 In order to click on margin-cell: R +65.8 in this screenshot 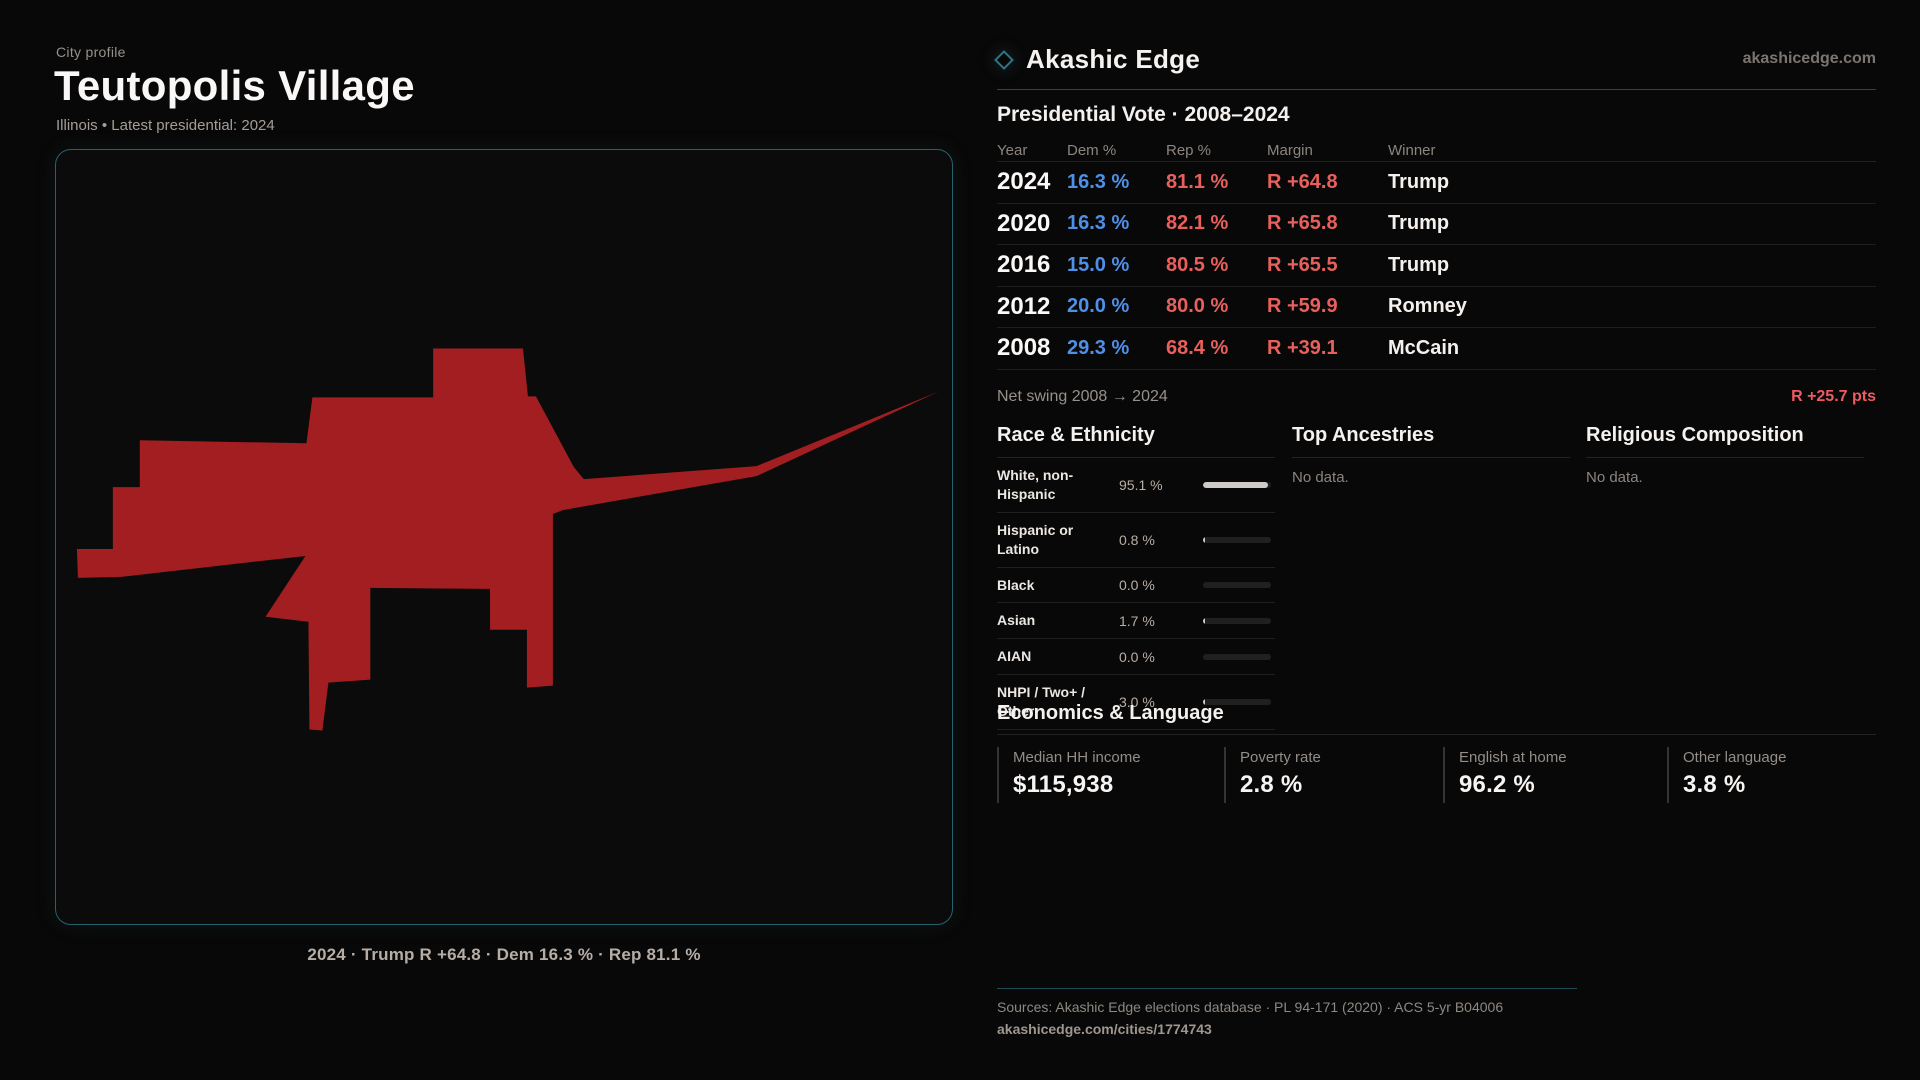, I will do `click(1302, 223)`.